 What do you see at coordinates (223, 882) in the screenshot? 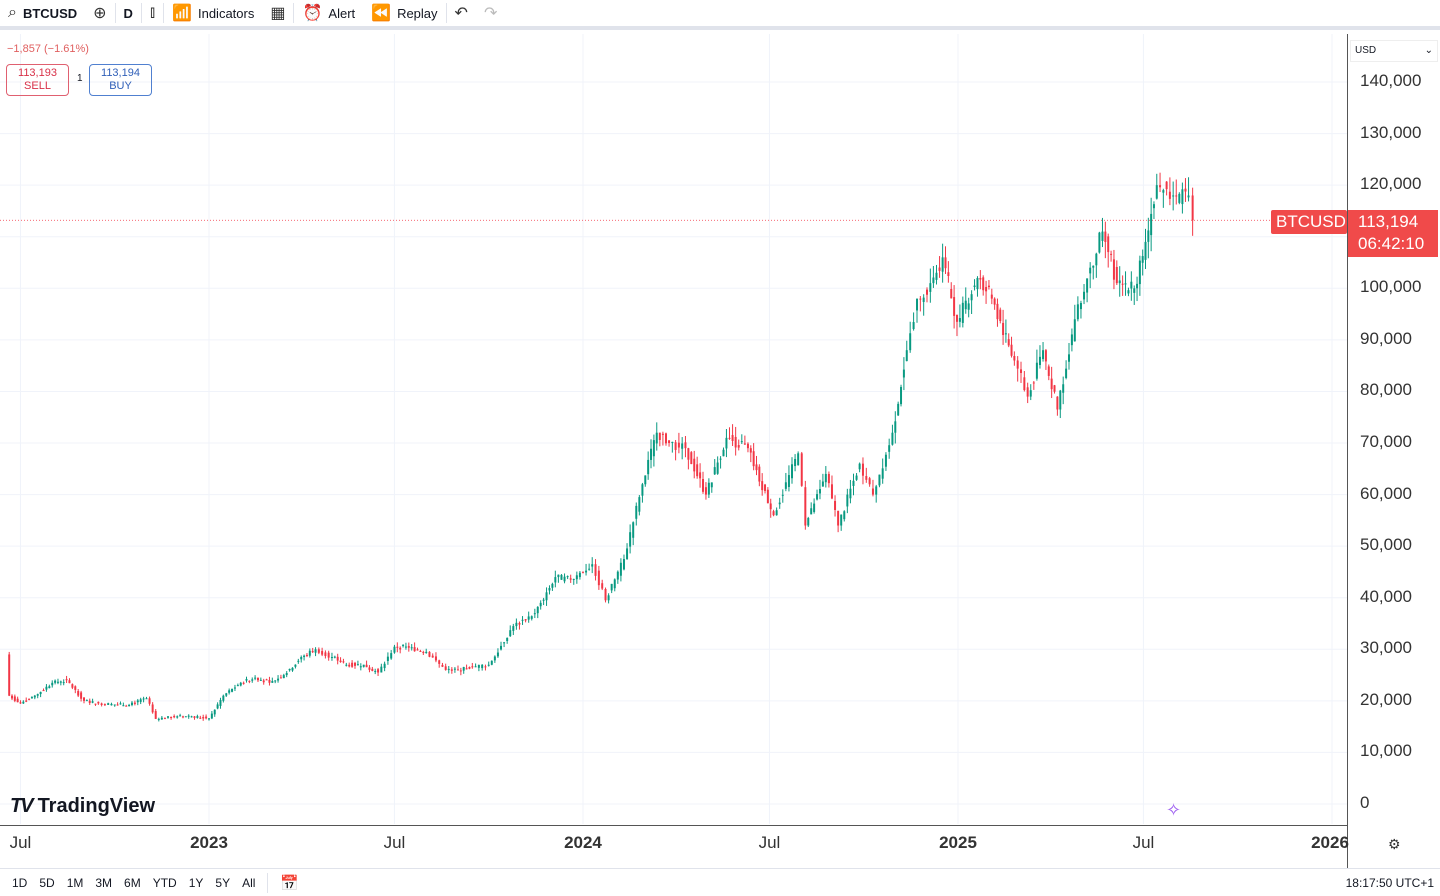
I see `range-5y: 5Y` at bounding box center [223, 882].